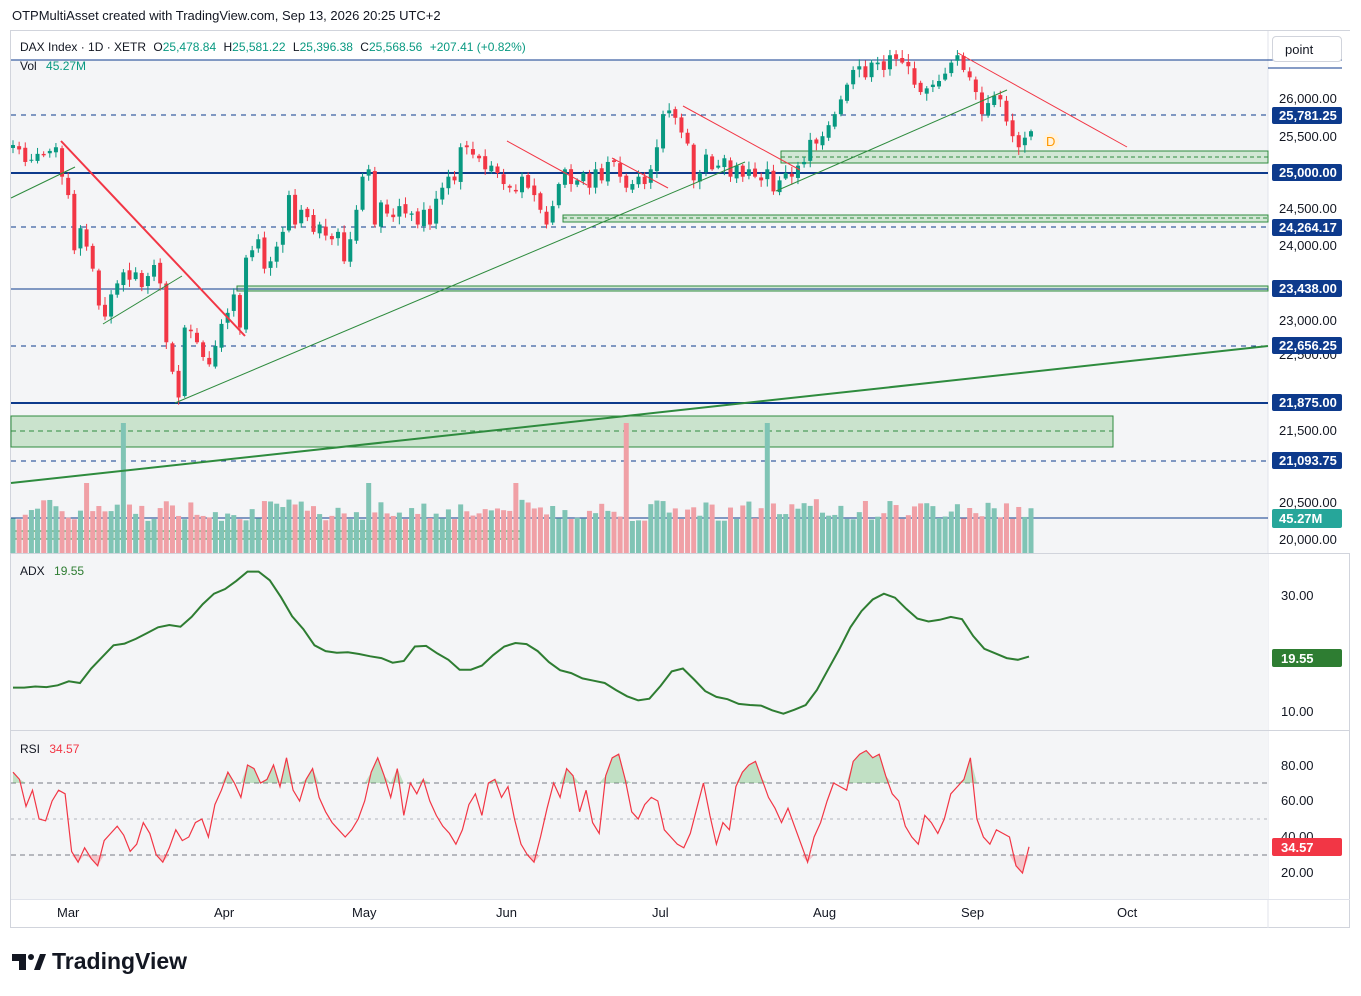 The image size is (1361, 996). I want to click on rsi-label: RSI, so click(30, 749).